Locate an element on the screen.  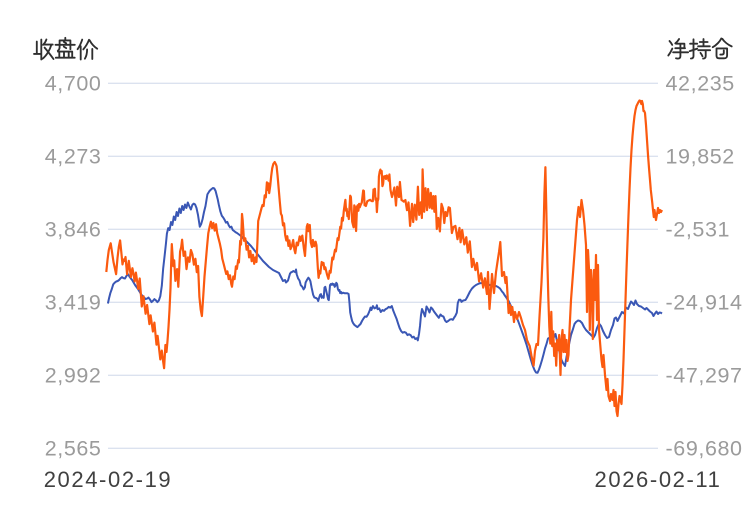
svg-text: 4,700 is located at coordinates (73, 84).